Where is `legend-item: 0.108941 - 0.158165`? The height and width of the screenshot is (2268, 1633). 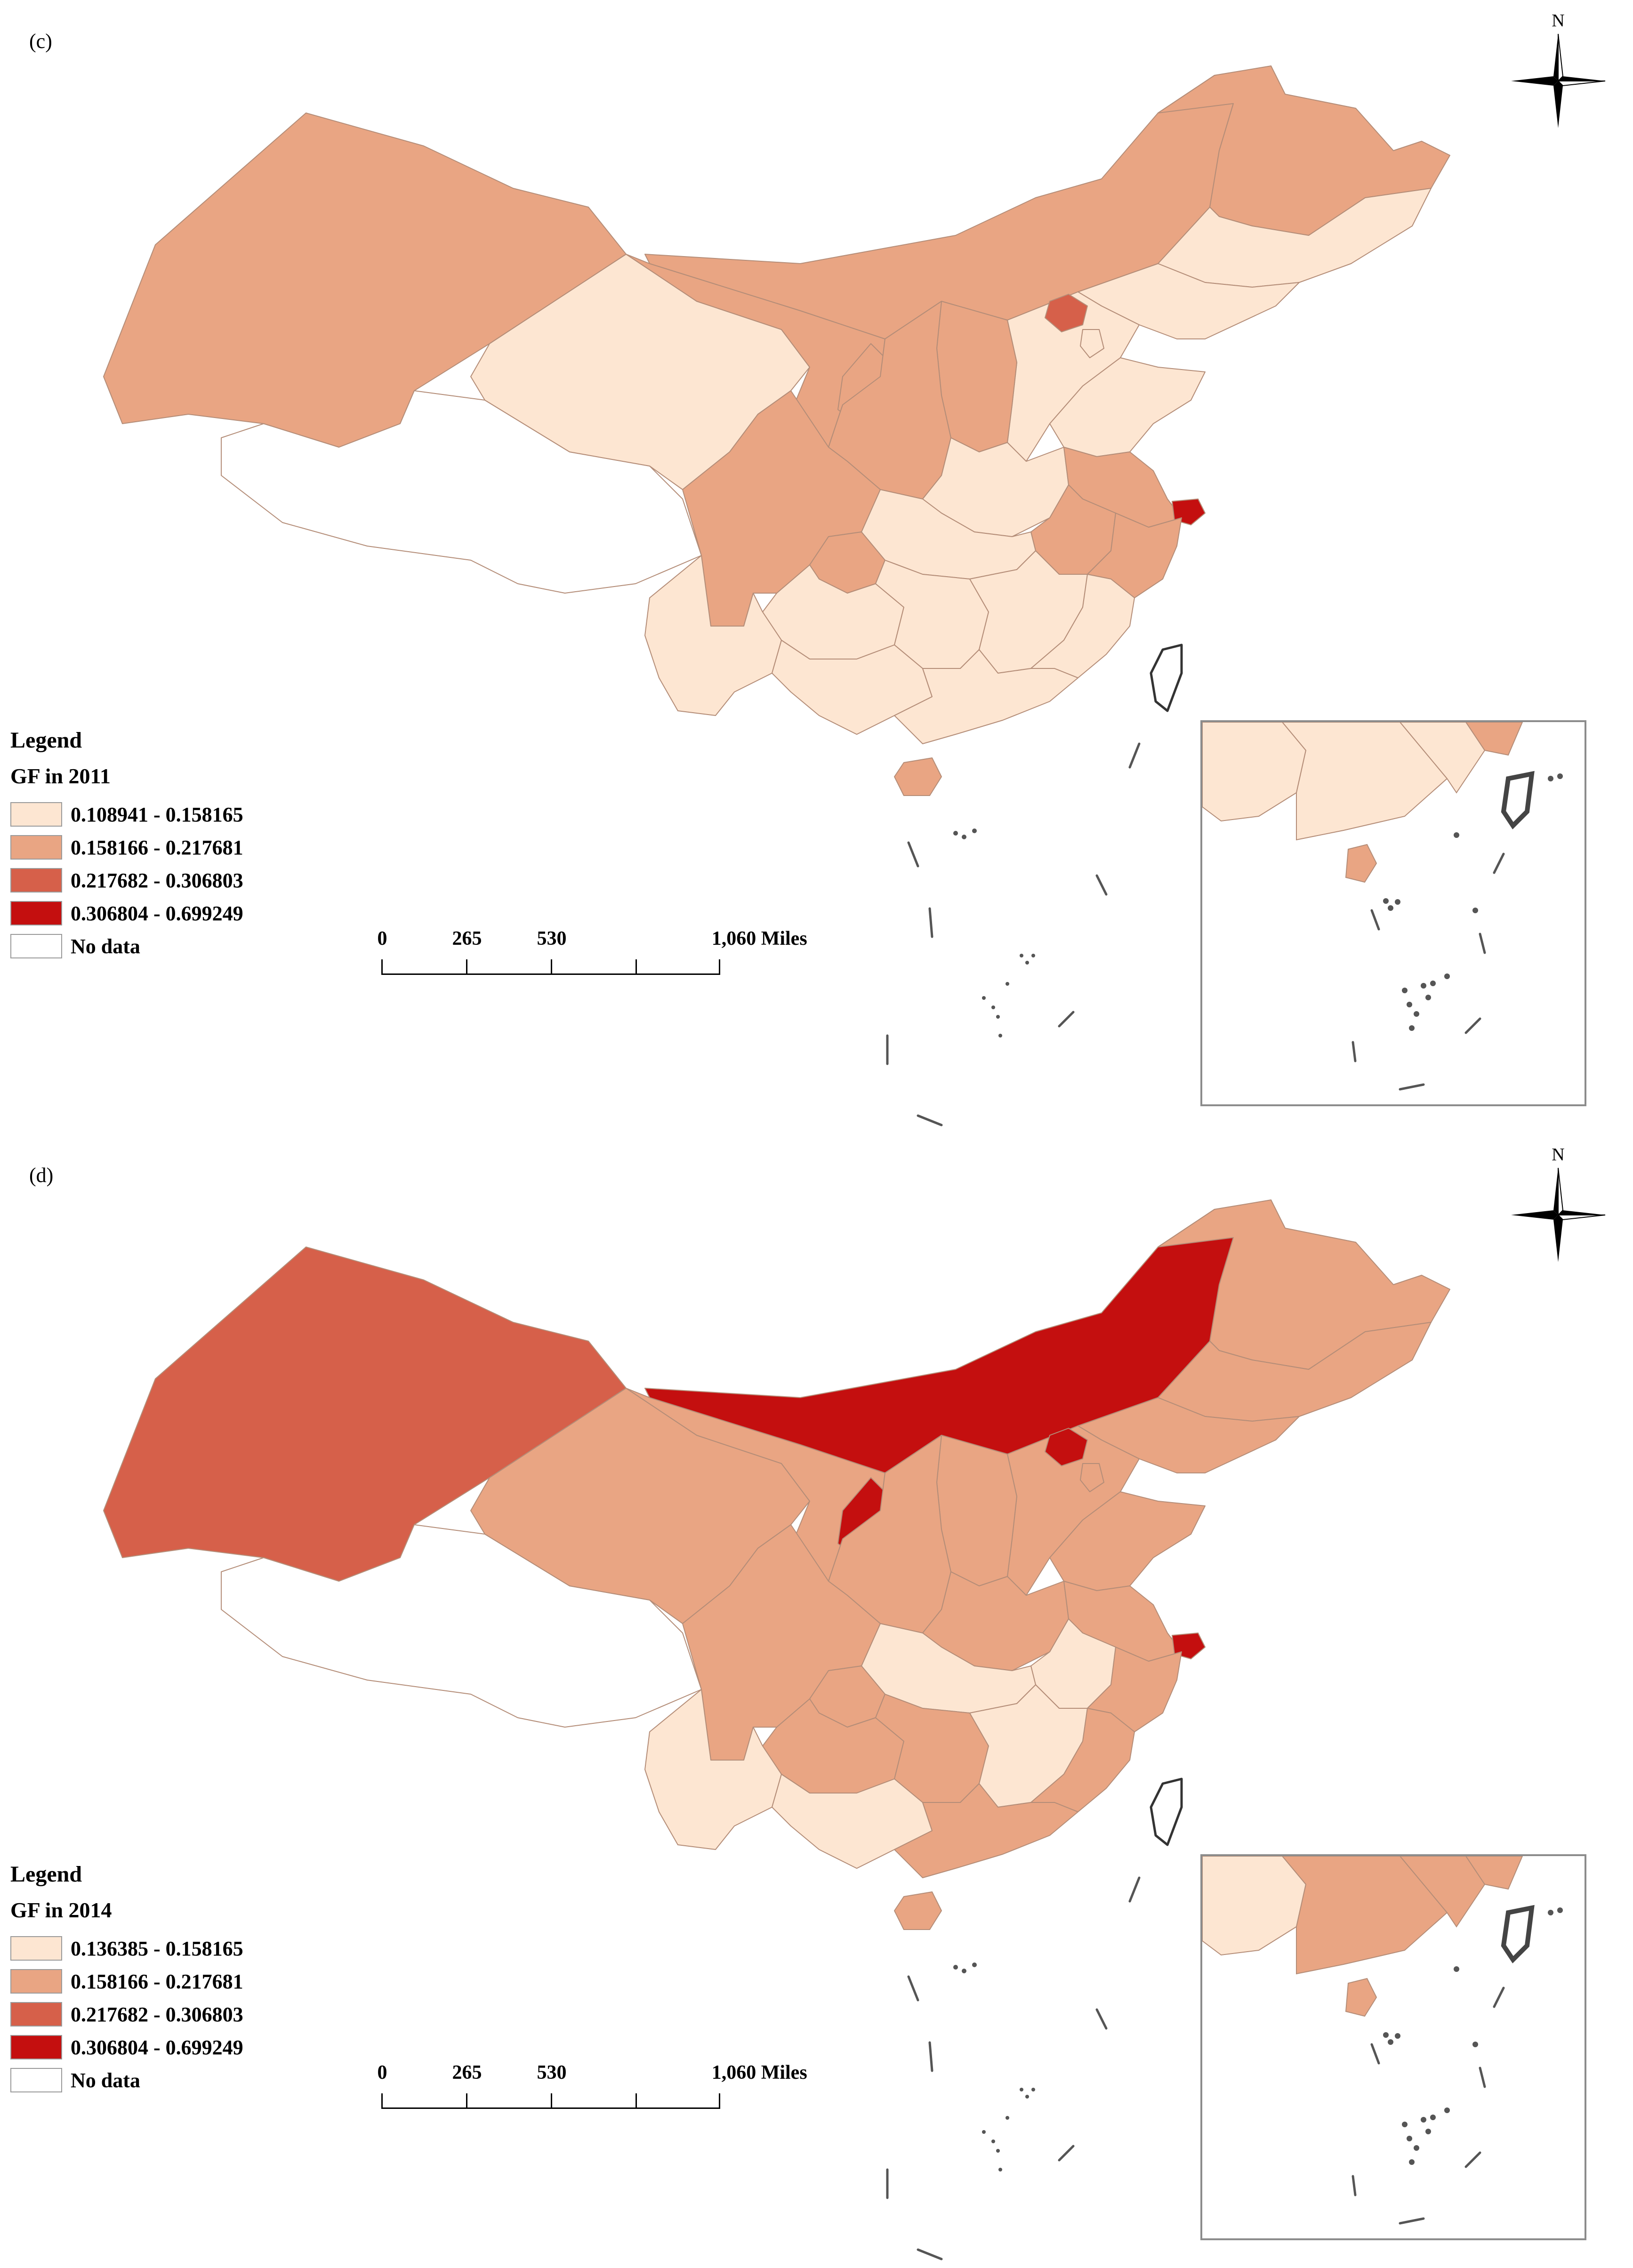 legend-item: 0.108941 - 0.158165 is located at coordinates (199, 814).